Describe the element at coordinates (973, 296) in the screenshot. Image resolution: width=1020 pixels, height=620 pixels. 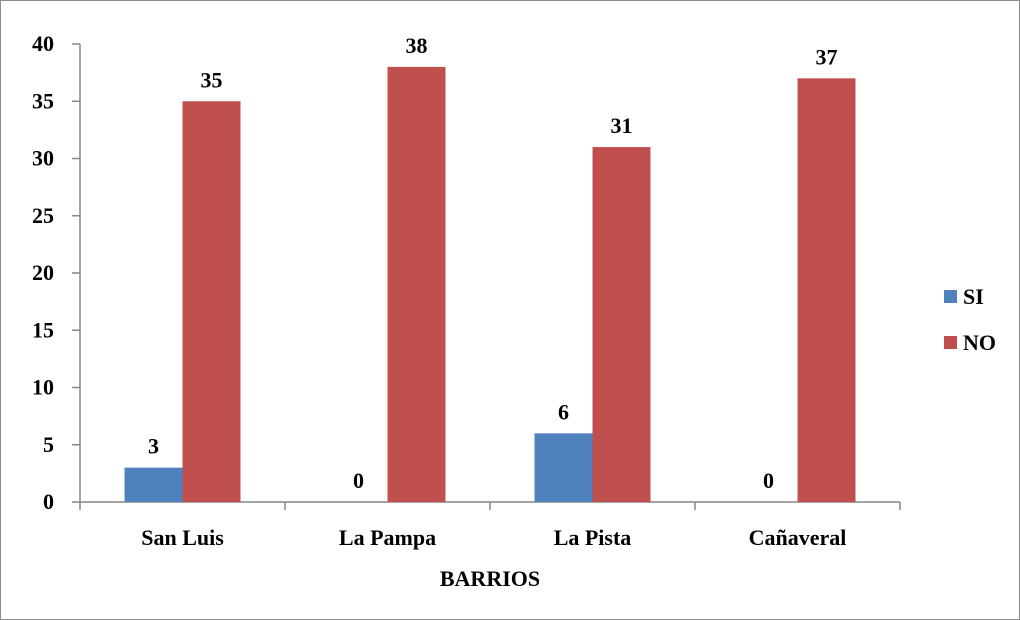
I see `legend-label-si: SI` at that location.